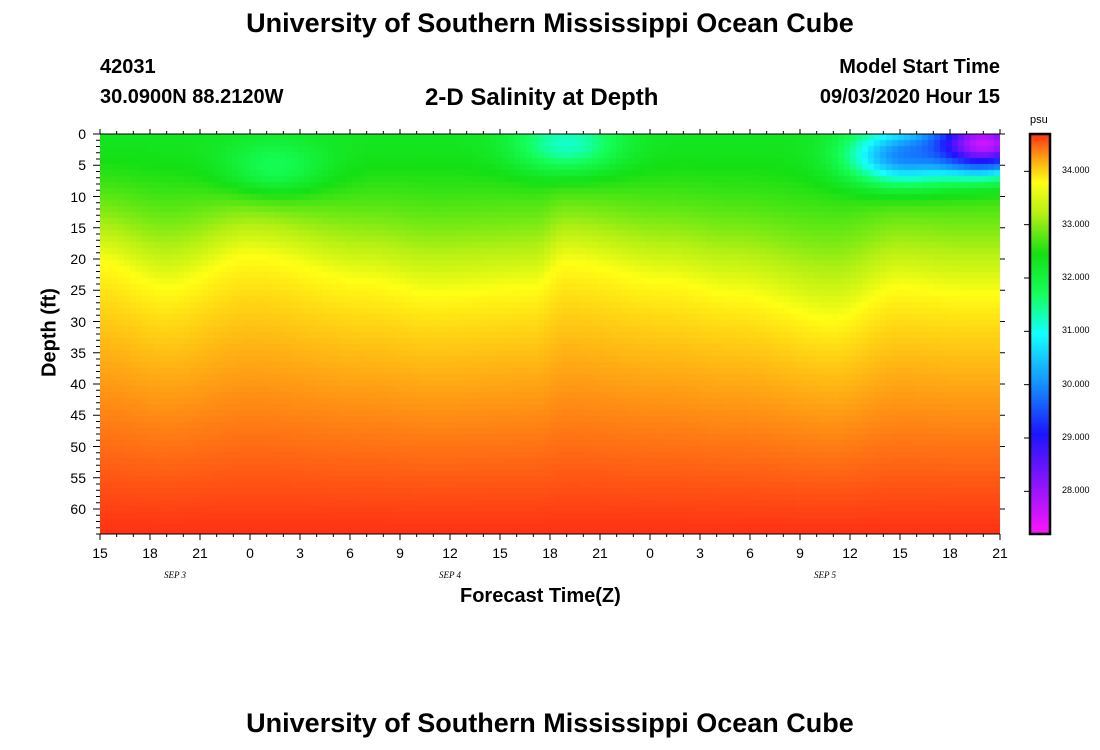  What do you see at coordinates (1039, 120) in the screenshot?
I see `colorbar-unit: psu` at bounding box center [1039, 120].